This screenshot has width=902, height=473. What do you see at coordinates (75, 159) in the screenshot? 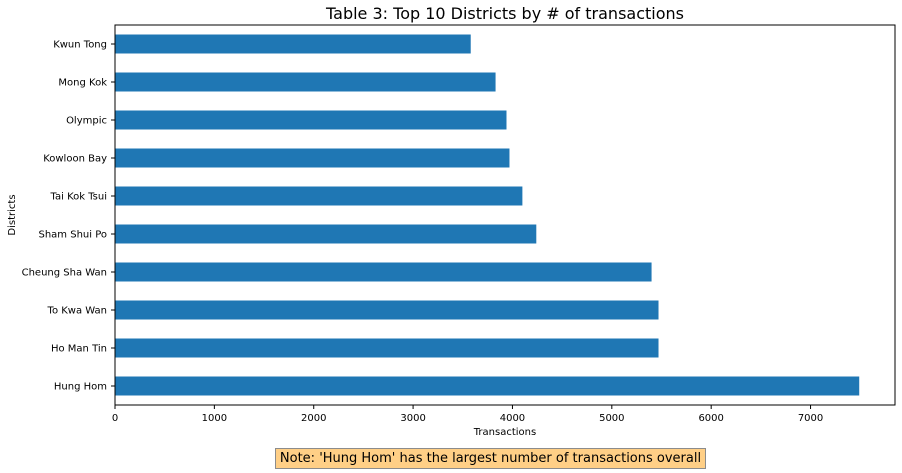
I see `y-tick-label: Kowloon Bay` at bounding box center [75, 159].